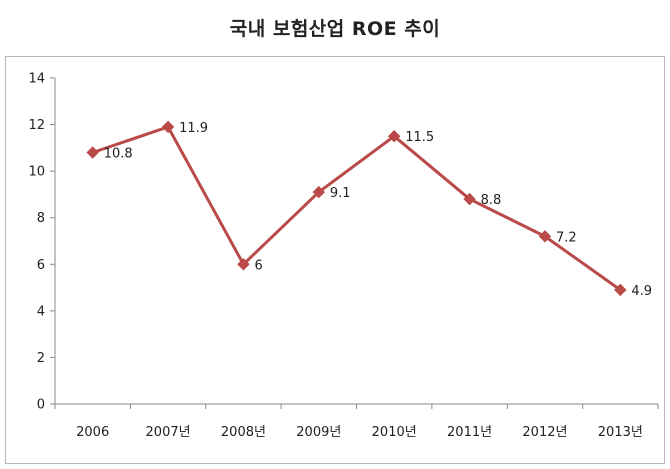 This screenshot has height=469, width=670. Describe the element at coordinates (193, 128) in the screenshot. I see `data-label: 11.9` at that location.